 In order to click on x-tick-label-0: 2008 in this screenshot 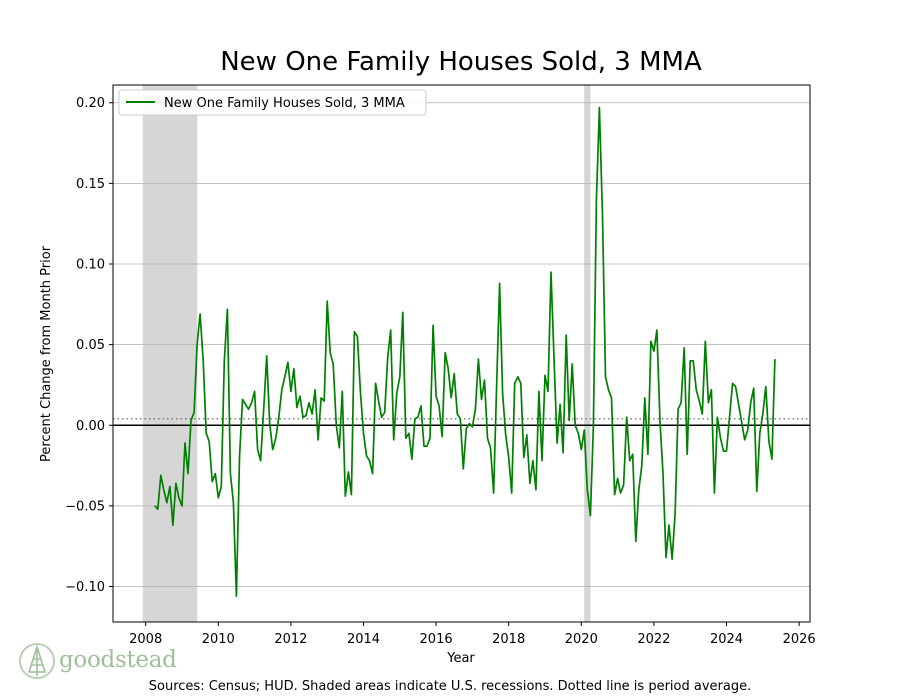, I will do `click(145, 639)`.